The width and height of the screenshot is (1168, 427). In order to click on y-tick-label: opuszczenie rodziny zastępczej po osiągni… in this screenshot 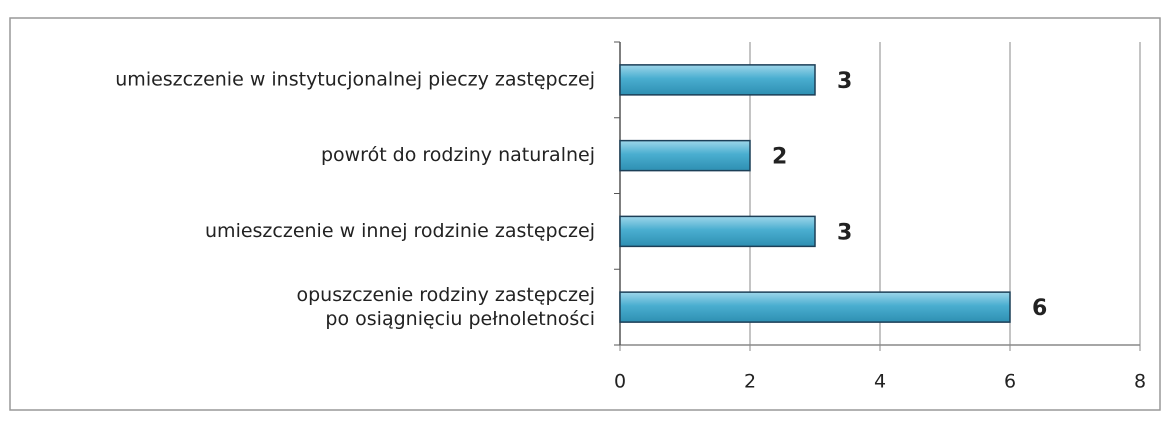, I will do `click(445, 307)`.